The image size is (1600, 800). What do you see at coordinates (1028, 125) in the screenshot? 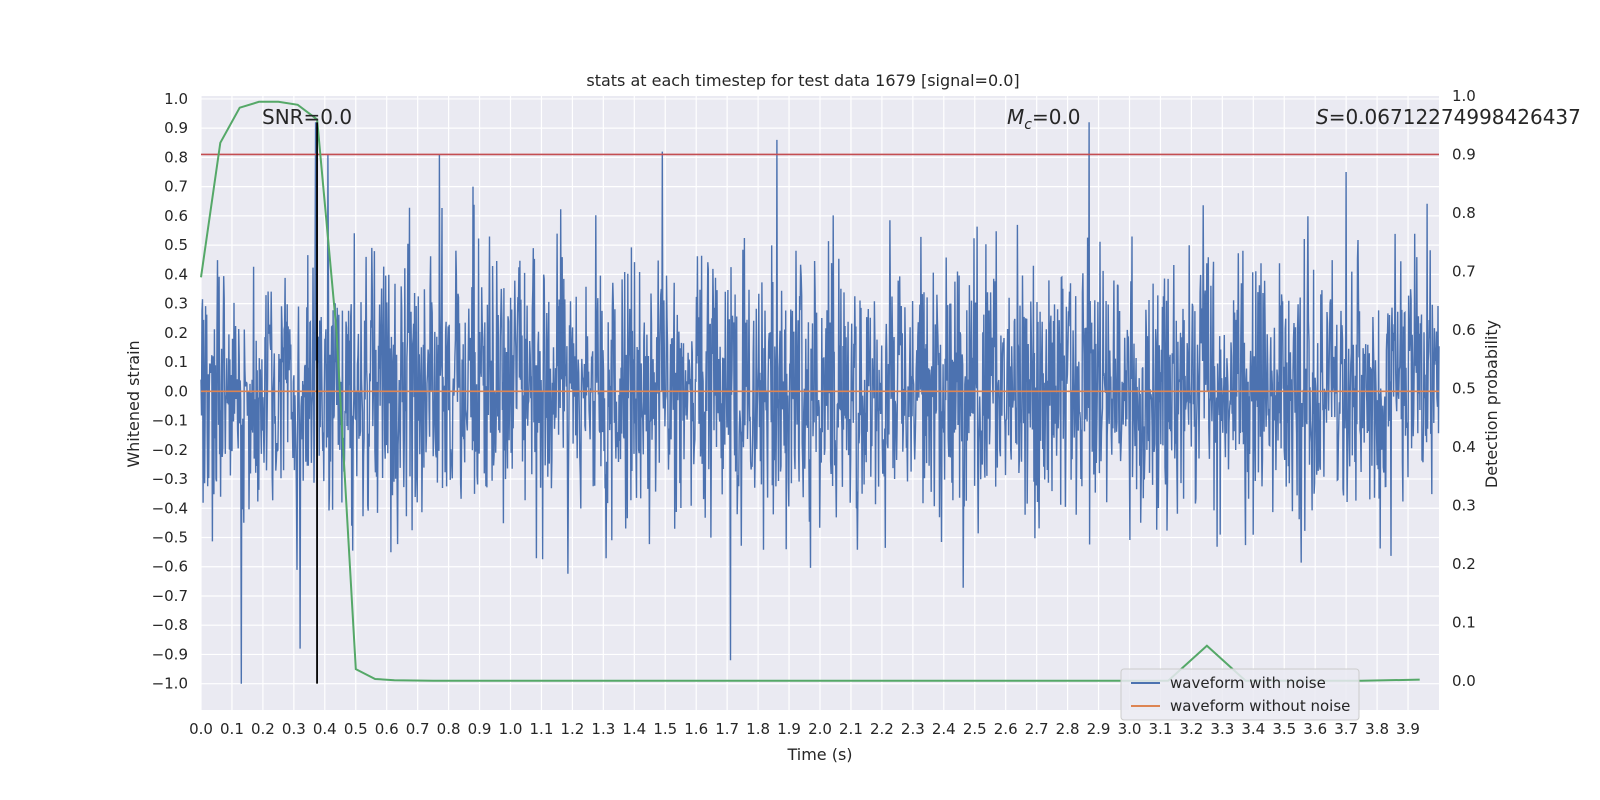
I see `annotation-mc-sub: c` at bounding box center [1028, 125].